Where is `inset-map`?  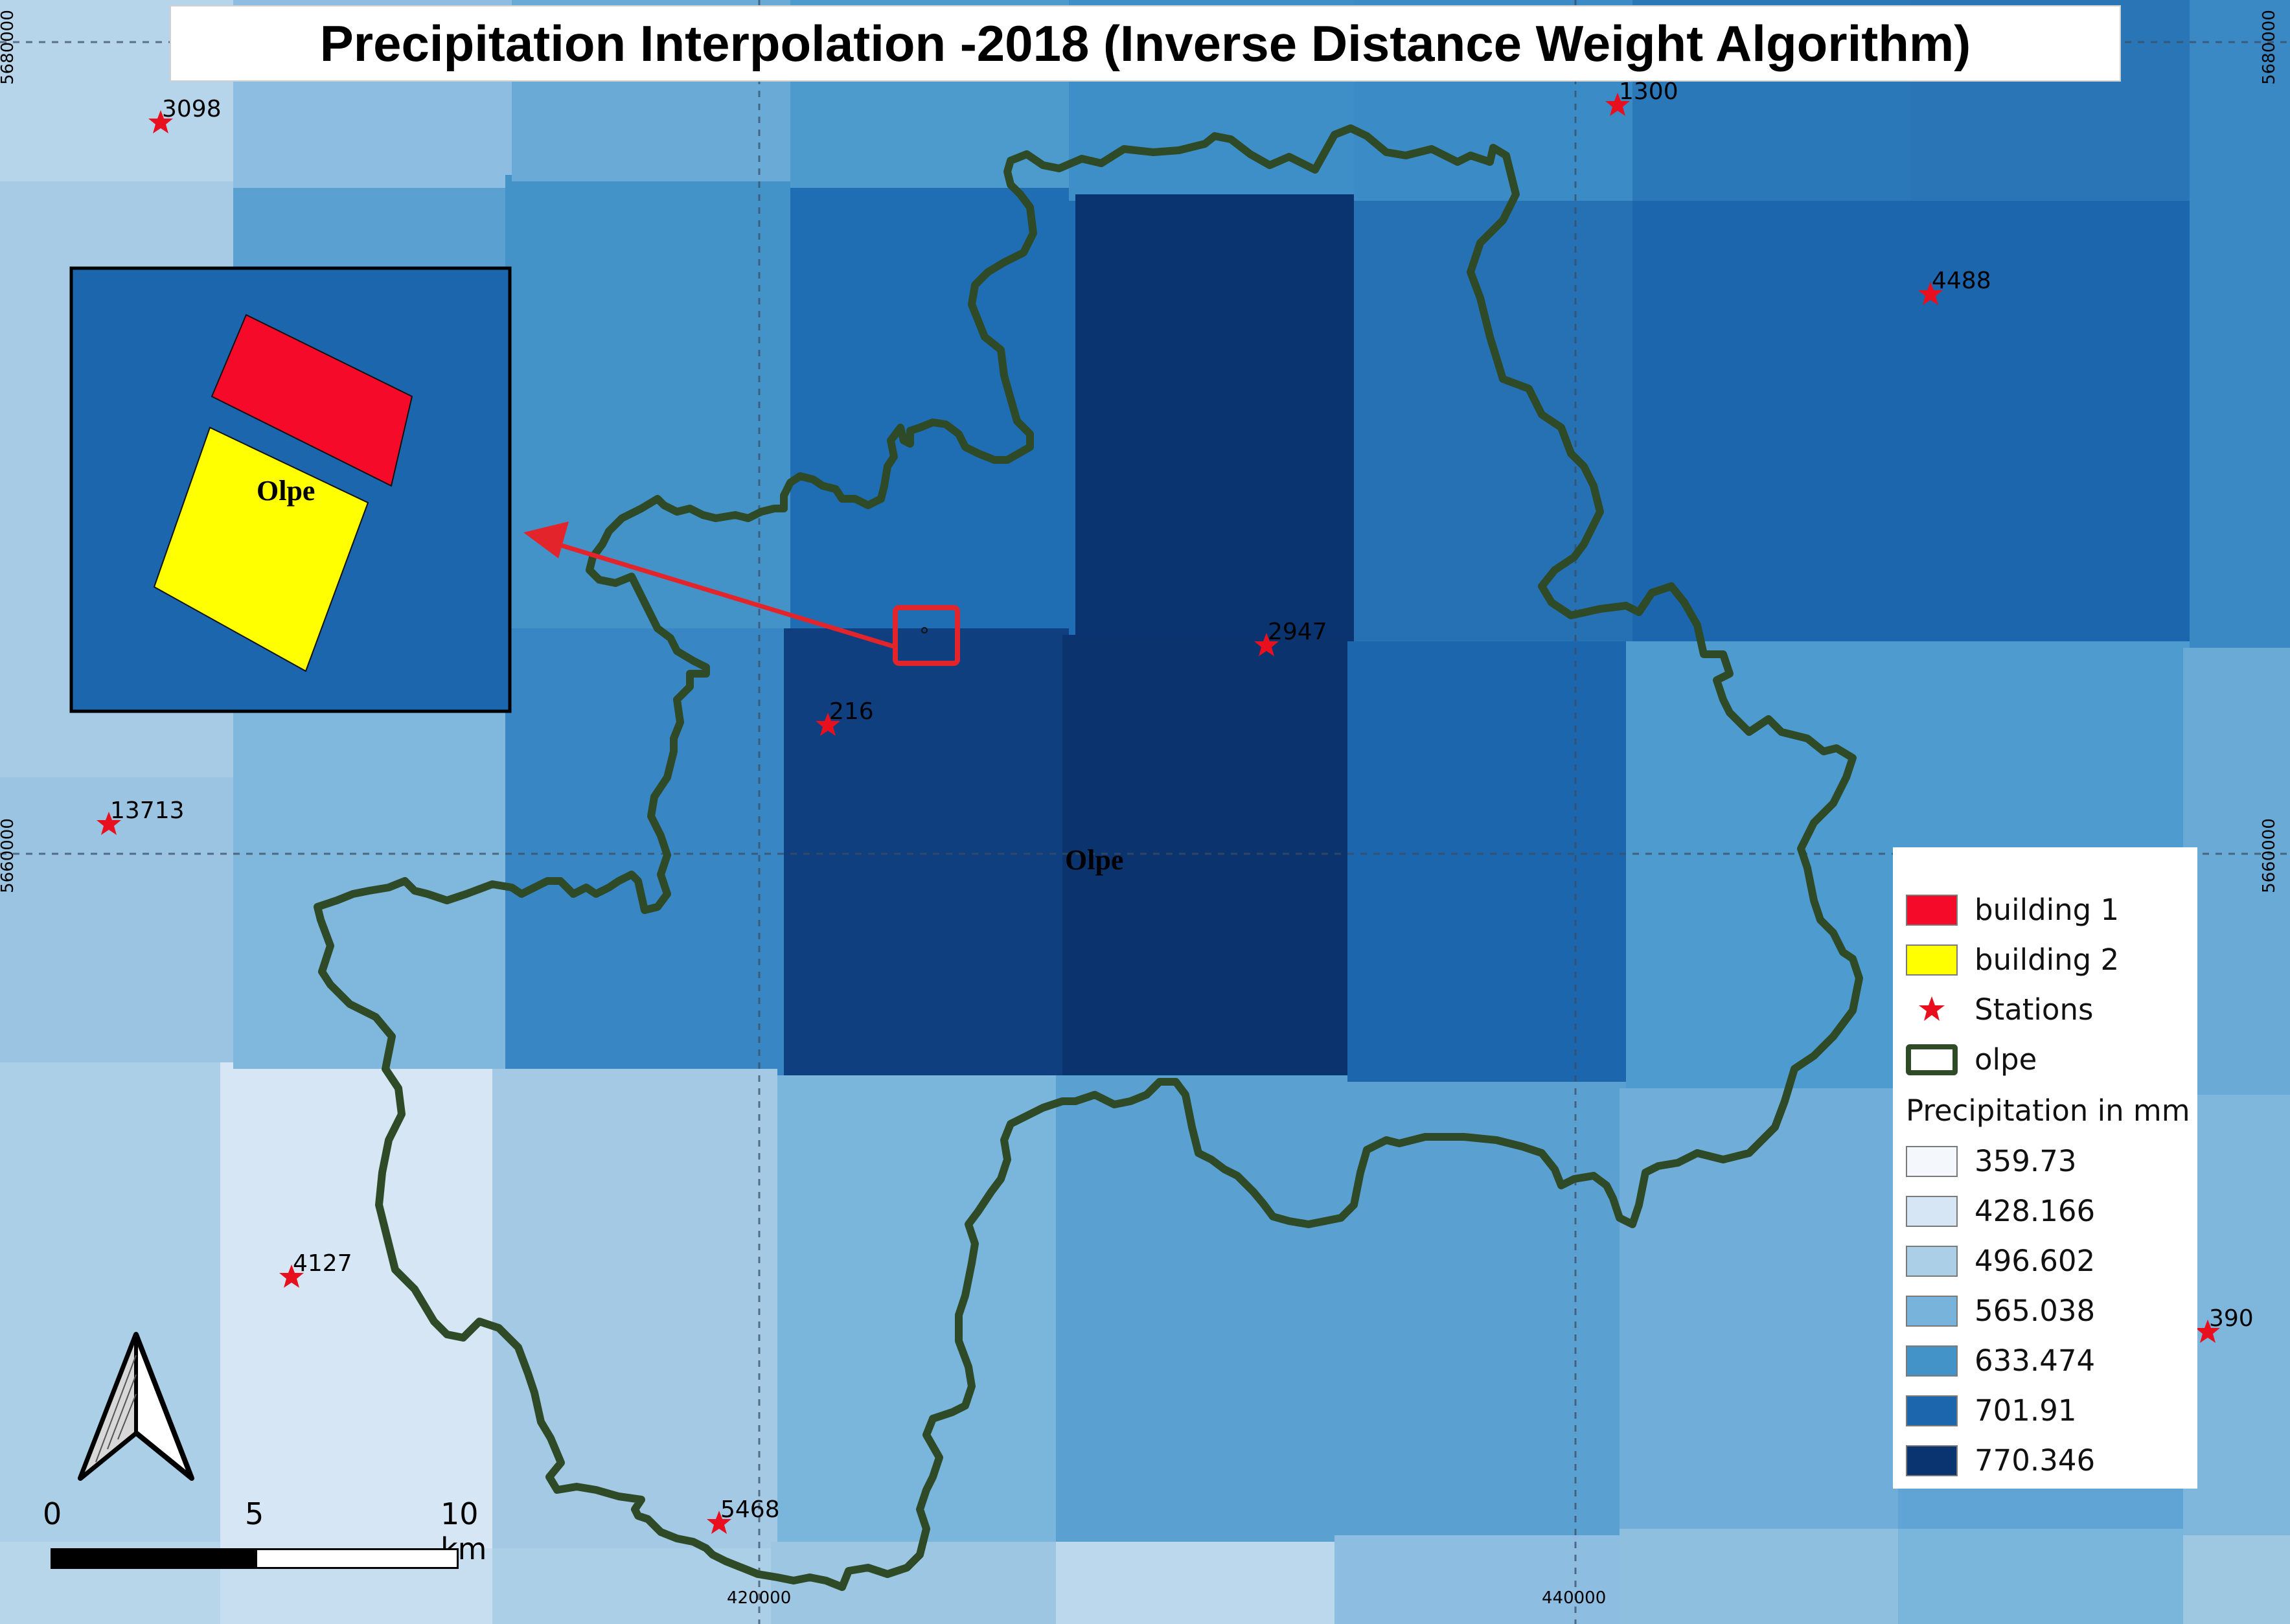
inset-map is located at coordinates (291, 489).